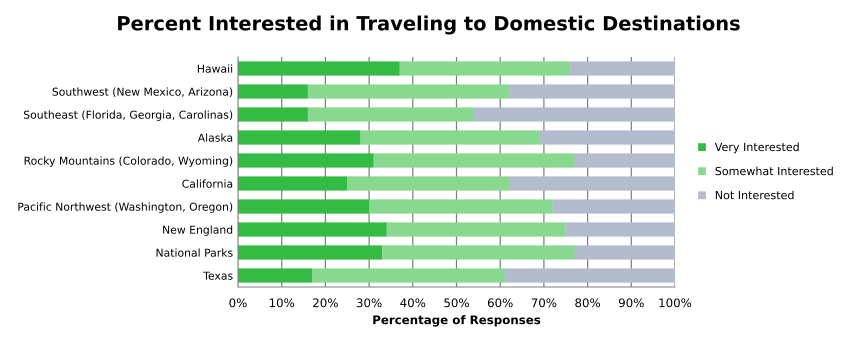  What do you see at coordinates (218, 276) in the screenshot?
I see `y-tick-label: Texas` at bounding box center [218, 276].